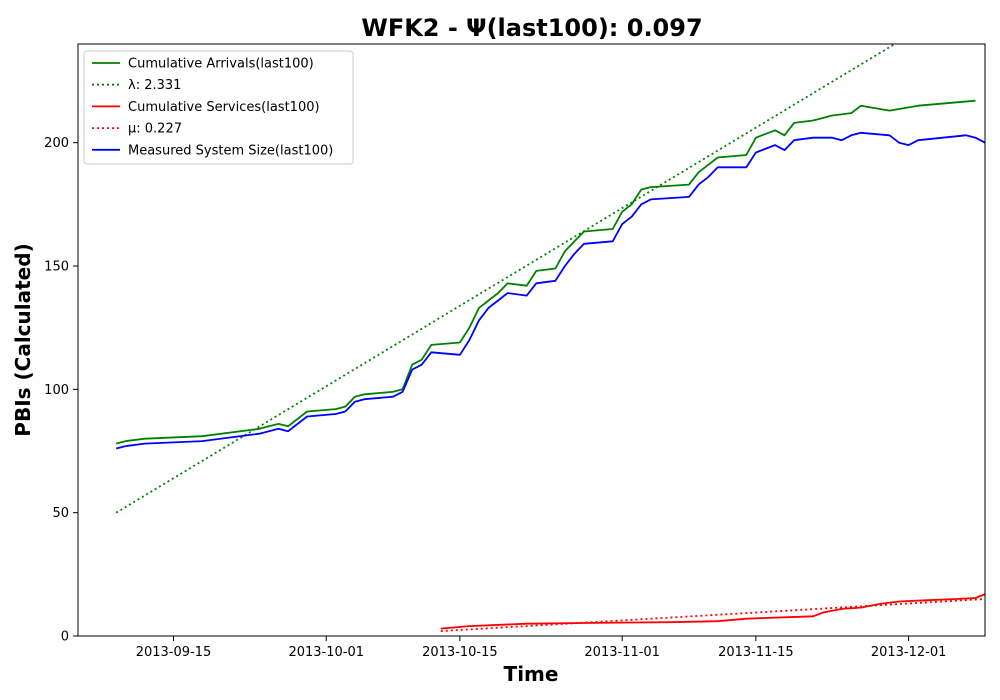 Image resolution: width=1000 pixels, height=700 pixels. I want to click on x-tick-label: 2013-10-15, so click(460, 652).